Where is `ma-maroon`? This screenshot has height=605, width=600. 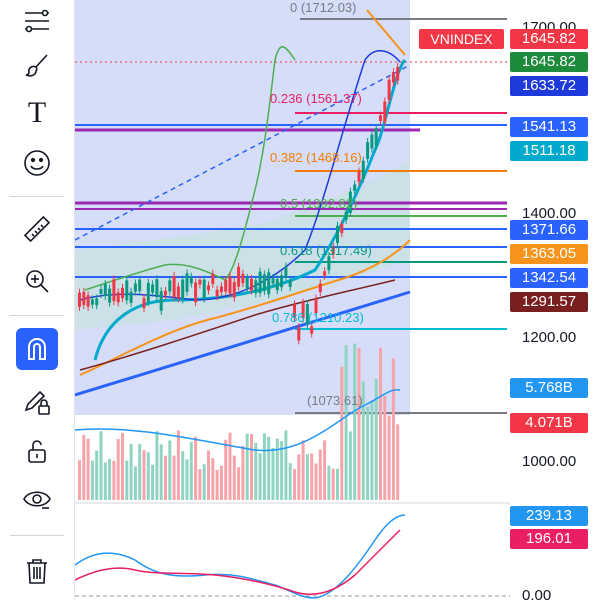 ma-maroon is located at coordinates (237, 325).